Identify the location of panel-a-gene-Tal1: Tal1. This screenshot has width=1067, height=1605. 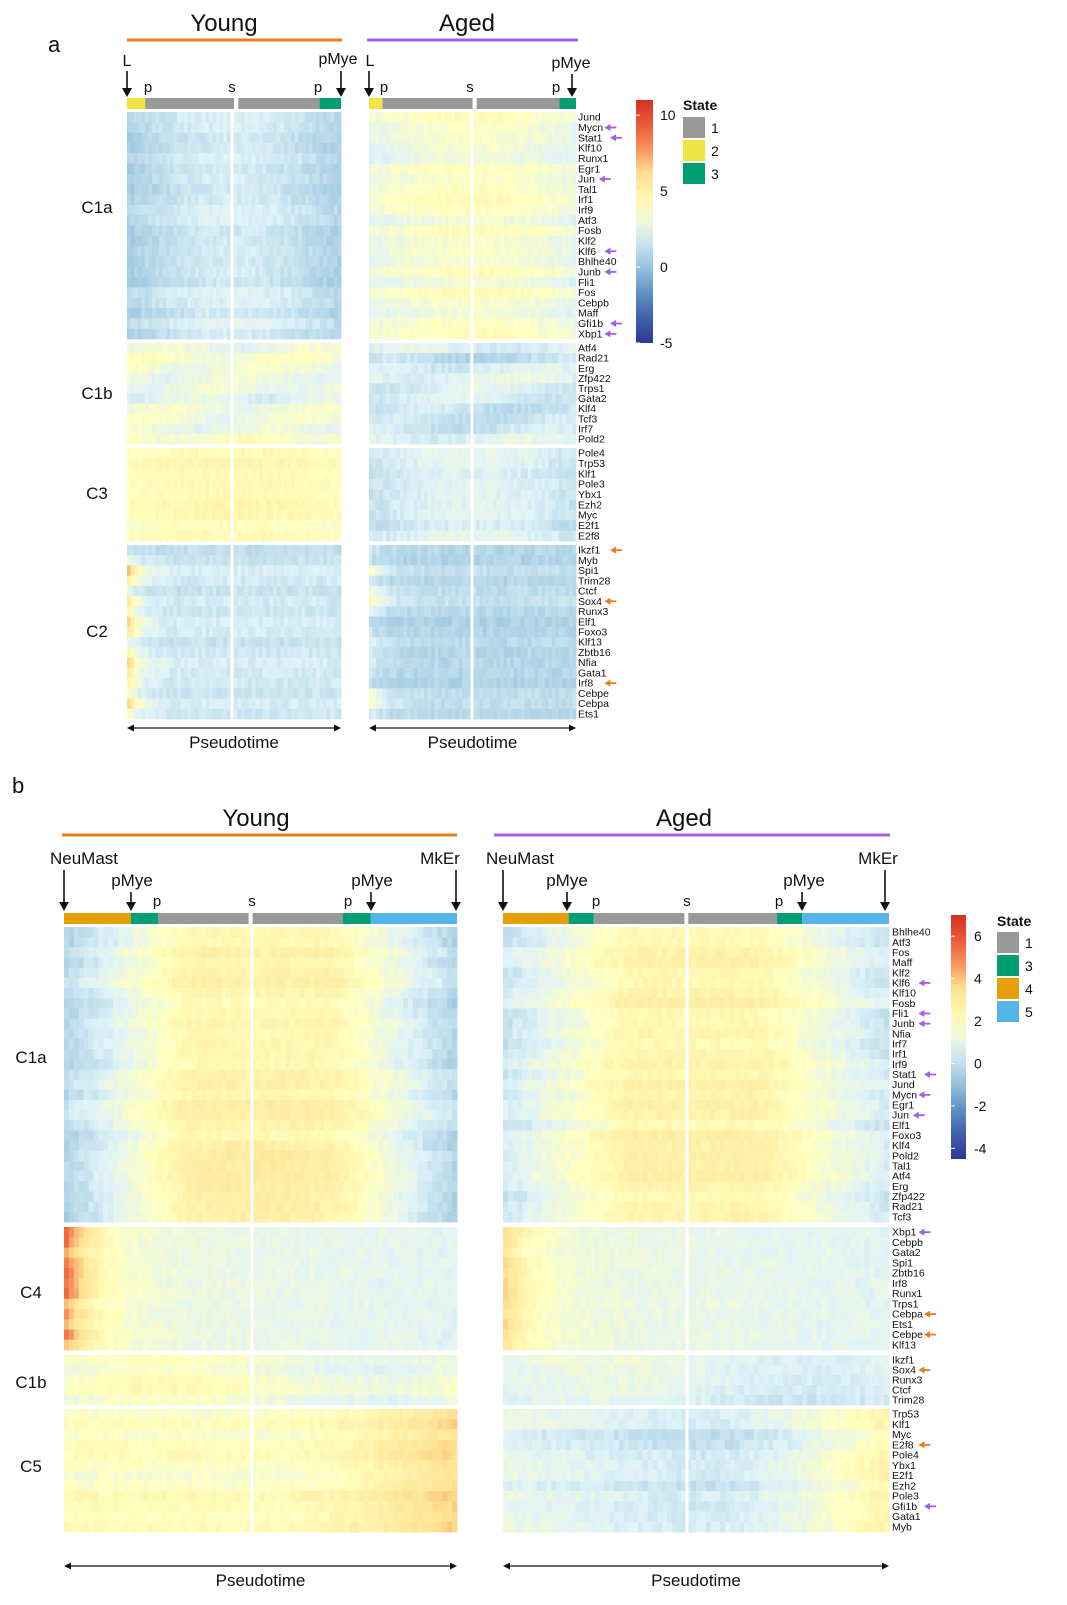
(587, 190).